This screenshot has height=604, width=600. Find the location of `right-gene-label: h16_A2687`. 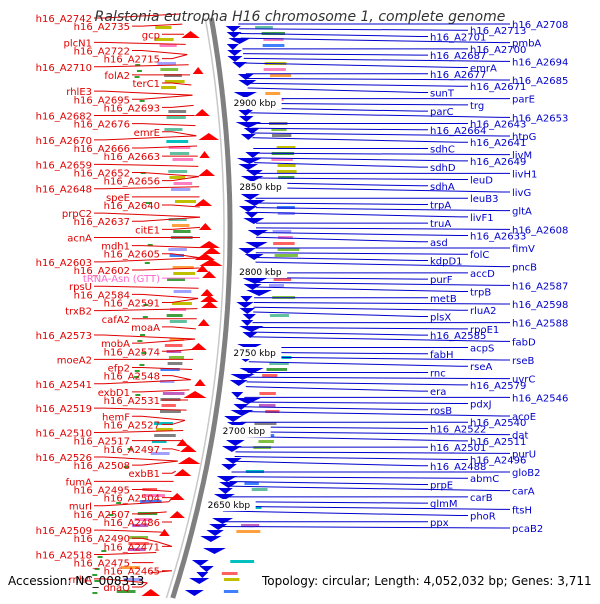

right-gene-label: h16_A2687 is located at coordinates (458, 56).